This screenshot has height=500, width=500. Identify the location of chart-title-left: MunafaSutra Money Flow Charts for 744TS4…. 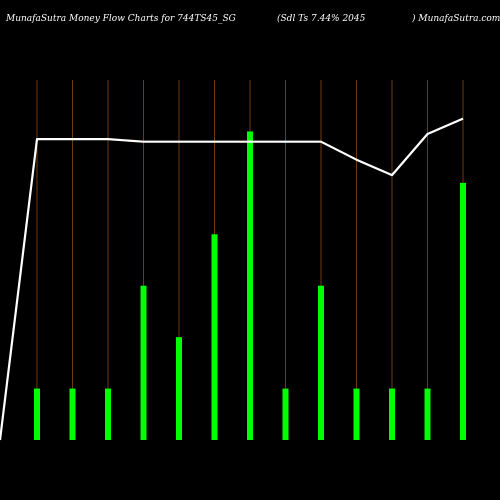
(121, 19).